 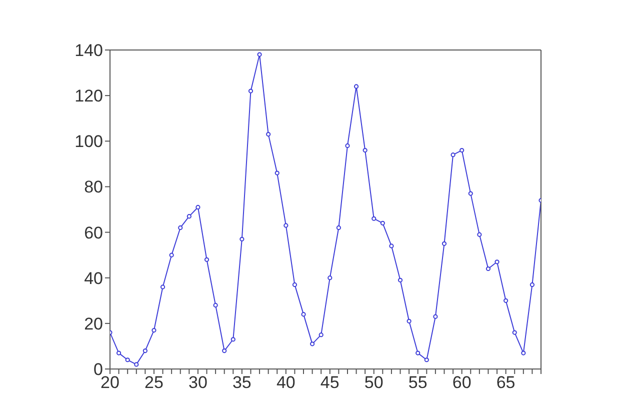 What do you see at coordinates (462, 382) in the screenshot?
I see `x-tick-label: 60` at bounding box center [462, 382].